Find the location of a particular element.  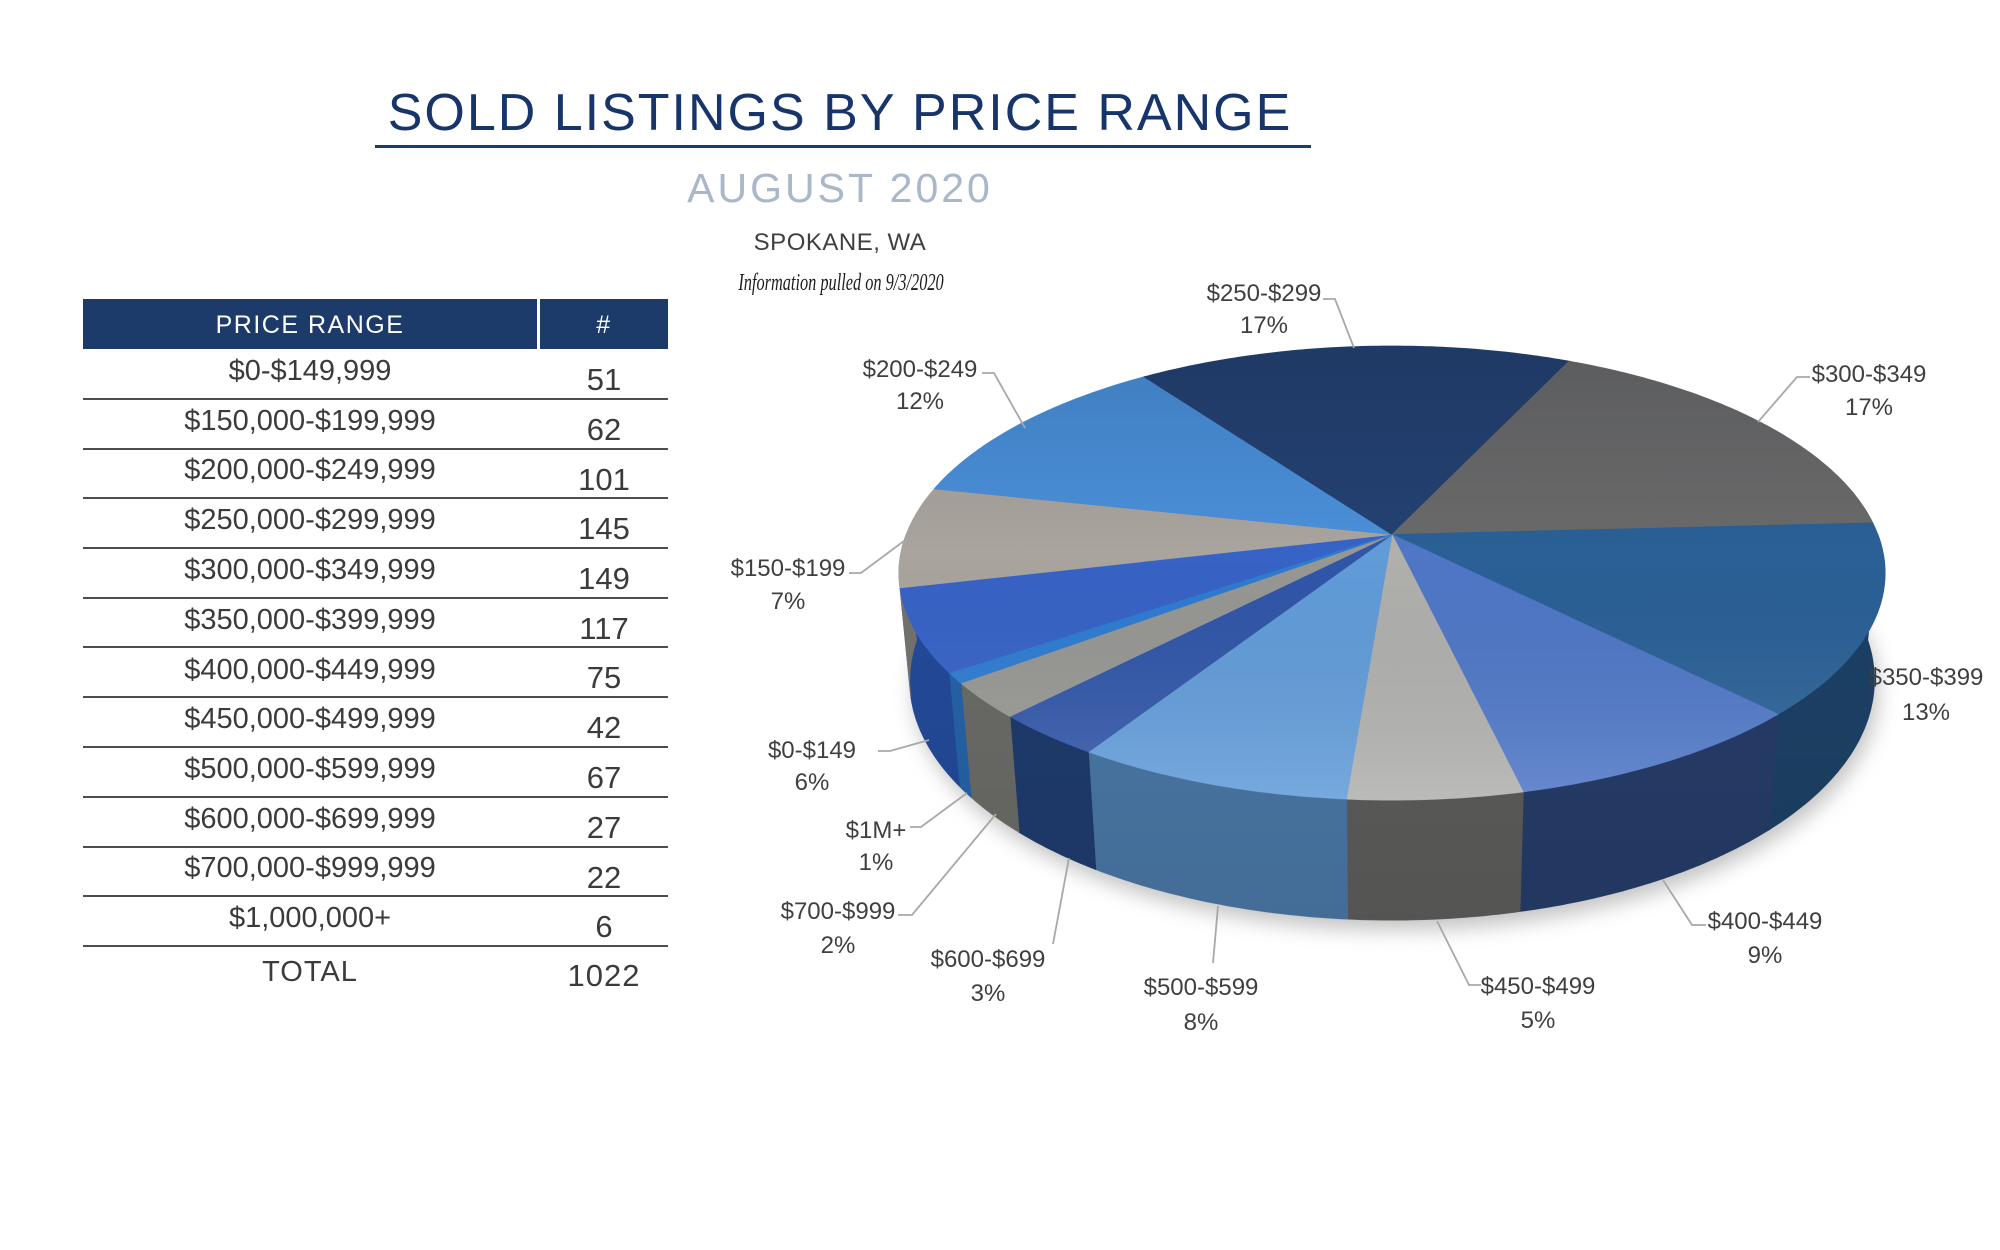

svg-text: $300-$349 is located at coordinates (1869, 374).